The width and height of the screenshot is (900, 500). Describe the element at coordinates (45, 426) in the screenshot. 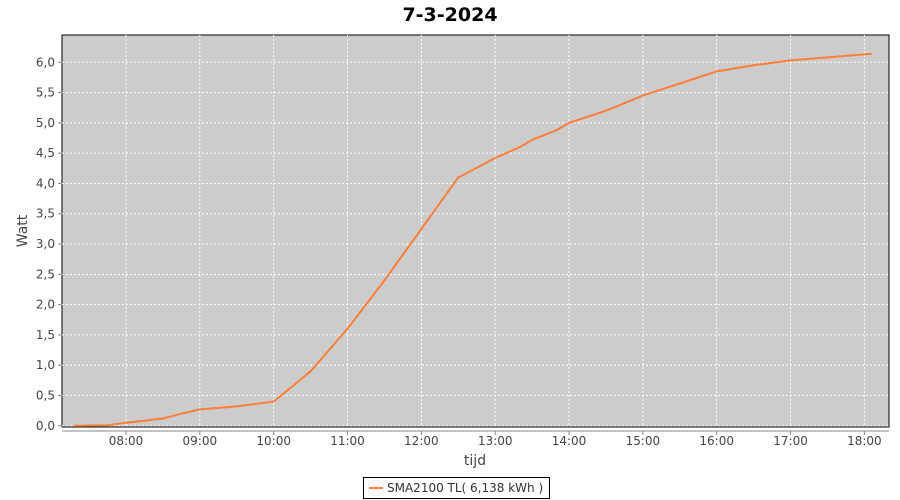

I see `y-tick-label: 0,0` at that location.